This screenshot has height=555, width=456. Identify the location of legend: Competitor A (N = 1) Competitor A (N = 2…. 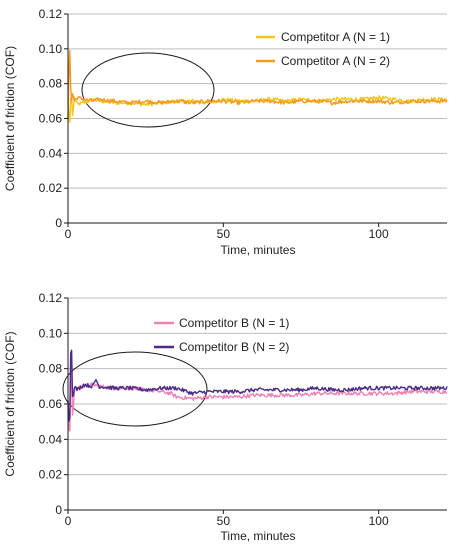
(323, 49).